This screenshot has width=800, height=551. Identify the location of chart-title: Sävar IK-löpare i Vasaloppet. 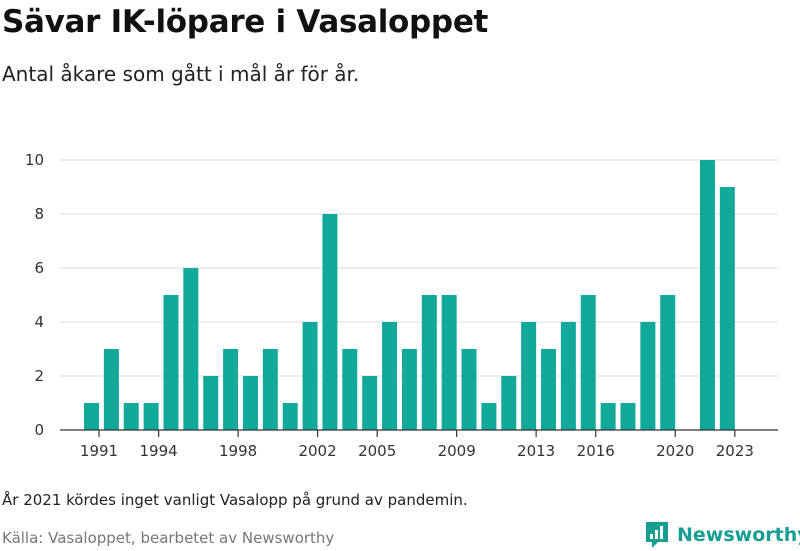
(245, 22).